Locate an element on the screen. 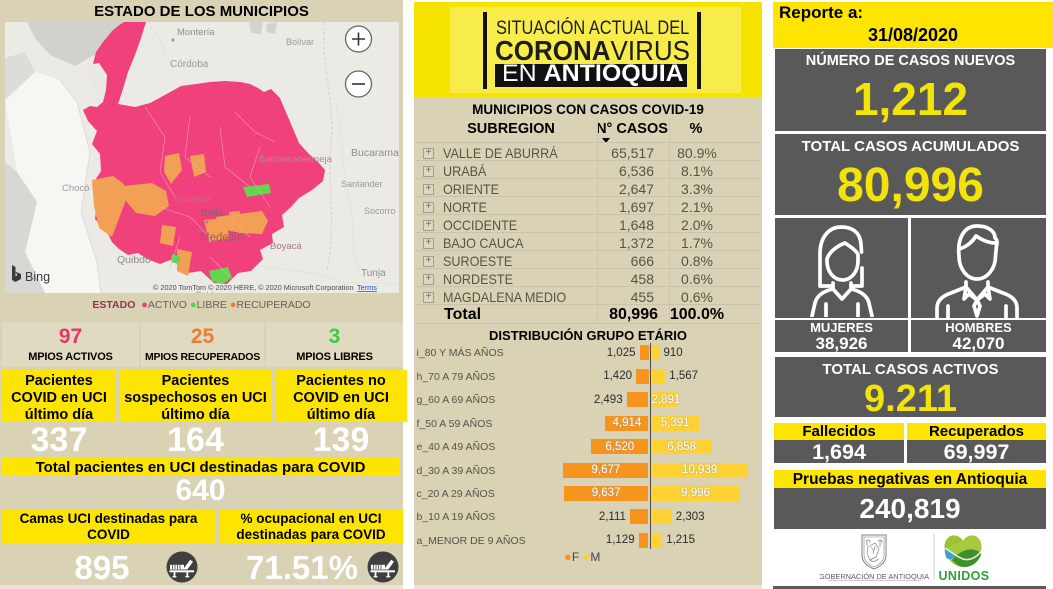  svg-text: Chocó is located at coordinates (75, 188).